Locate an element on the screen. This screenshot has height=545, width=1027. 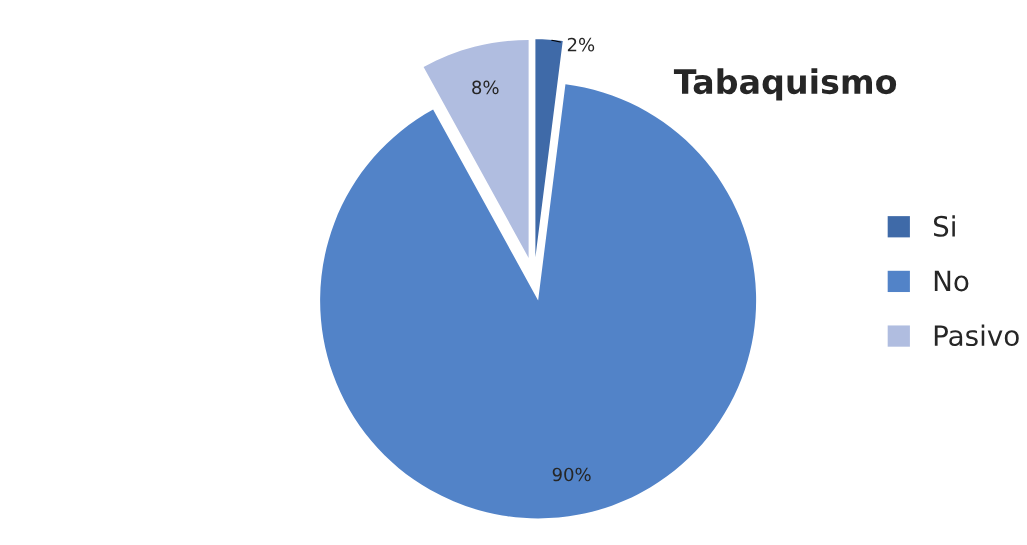
legend-label: Si is located at coordinates (944, 226).